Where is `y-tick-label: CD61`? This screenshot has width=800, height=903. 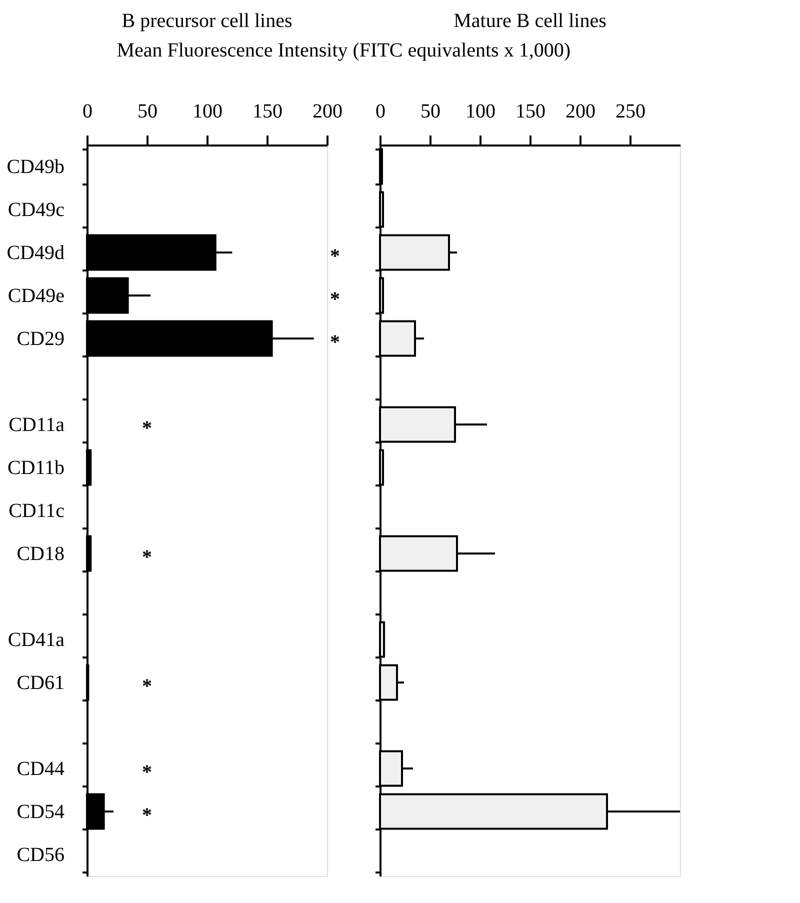
y-tick-label: CD61 is located at coordinates (40, 683).